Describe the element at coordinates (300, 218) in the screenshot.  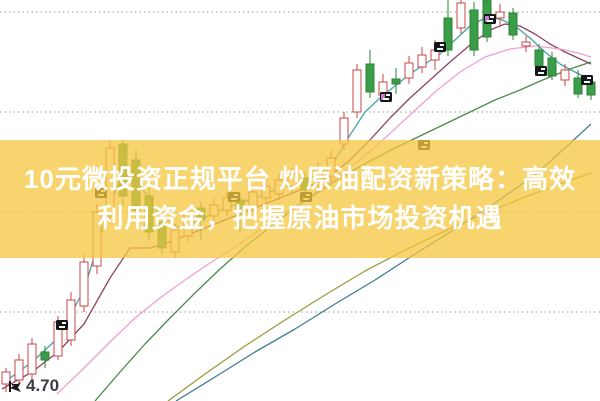
I see `promo-text-line-2: 利用资金，把握原油市场投资机遇` at that location.